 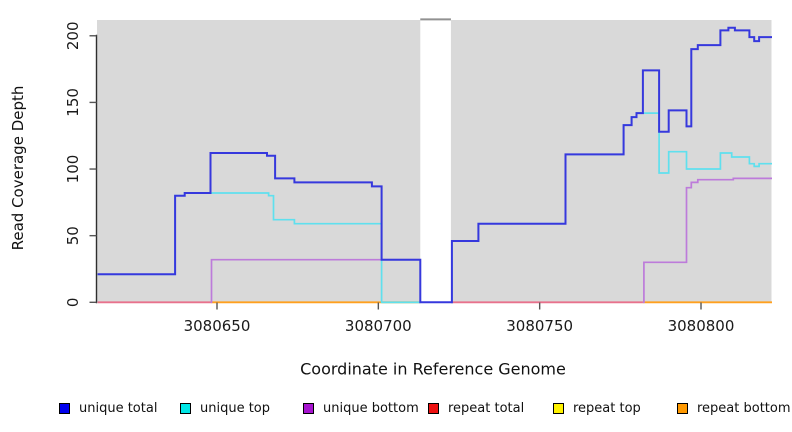 I want to click on no-data-gap, so click(x=435, y=161).